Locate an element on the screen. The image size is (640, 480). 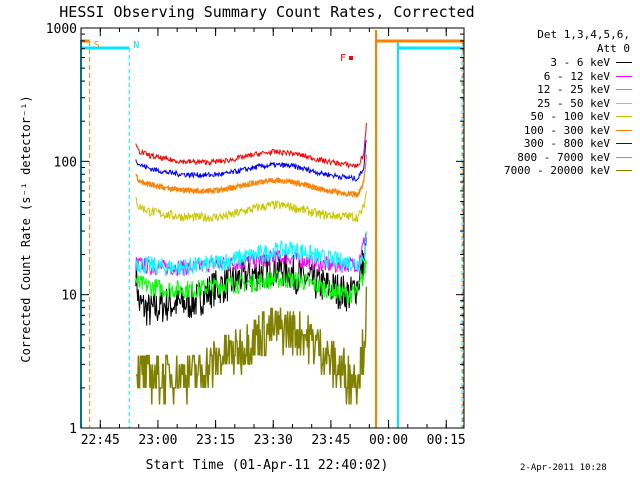
series-line-7000-20000-kev is located at coordinates (251, 345).